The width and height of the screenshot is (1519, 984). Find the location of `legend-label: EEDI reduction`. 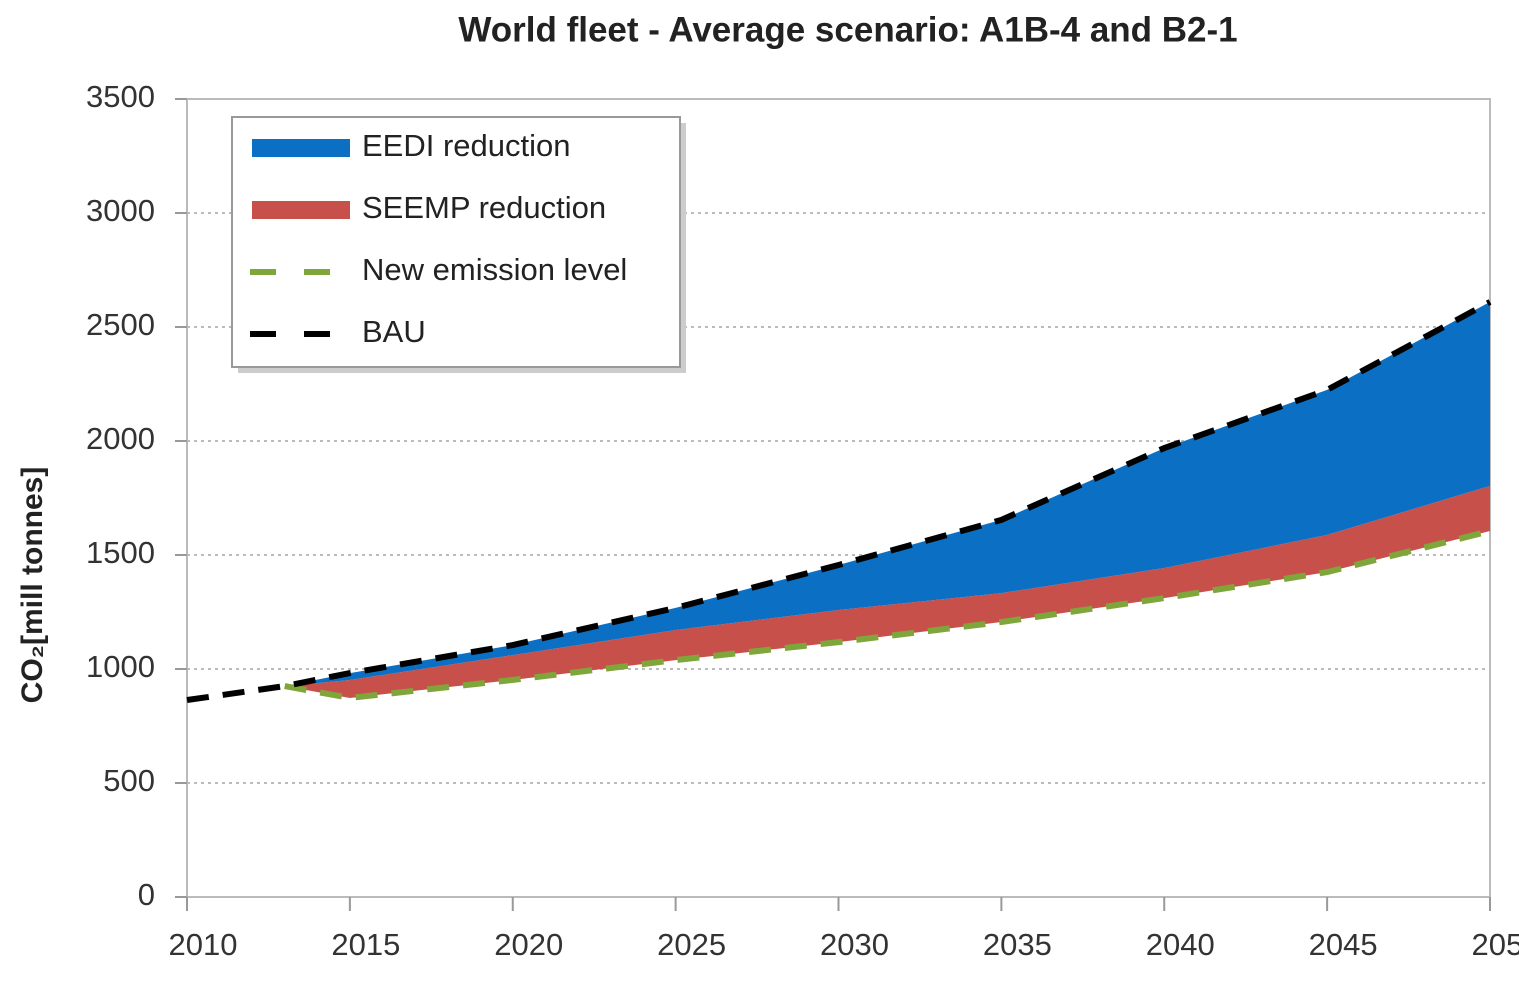

legend-label: EEDI reduction is located at coordinates (466, 145).